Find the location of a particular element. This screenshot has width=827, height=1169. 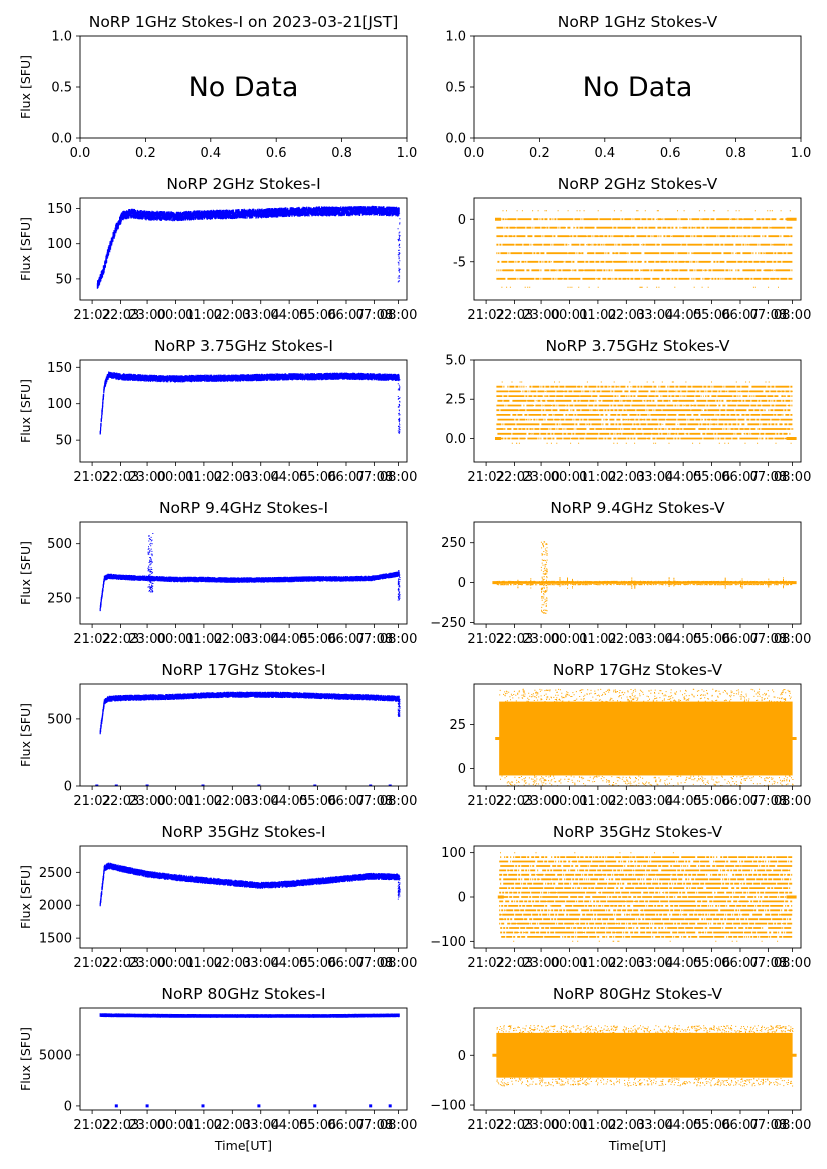

x-tick-label: 0.8 is located at coordinates (735, 153).